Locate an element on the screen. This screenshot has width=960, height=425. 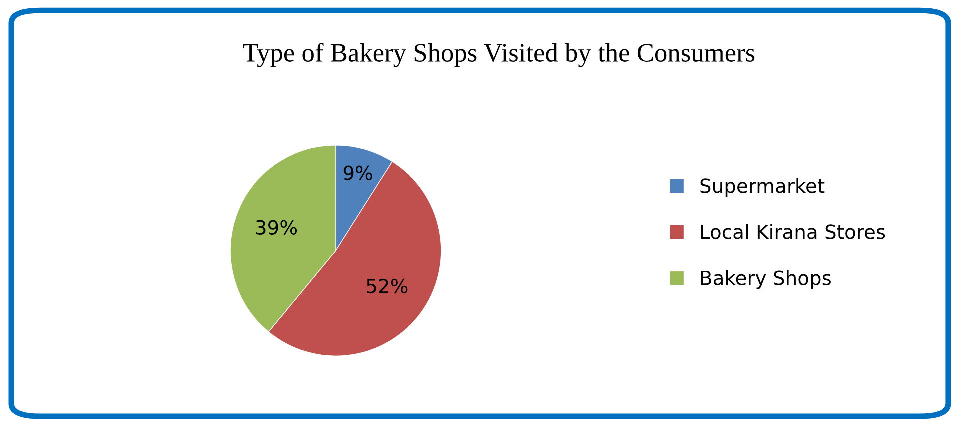
chart-title: Type of Bakery Shops Visited by the Consumers is located at coordinates (499, 55).